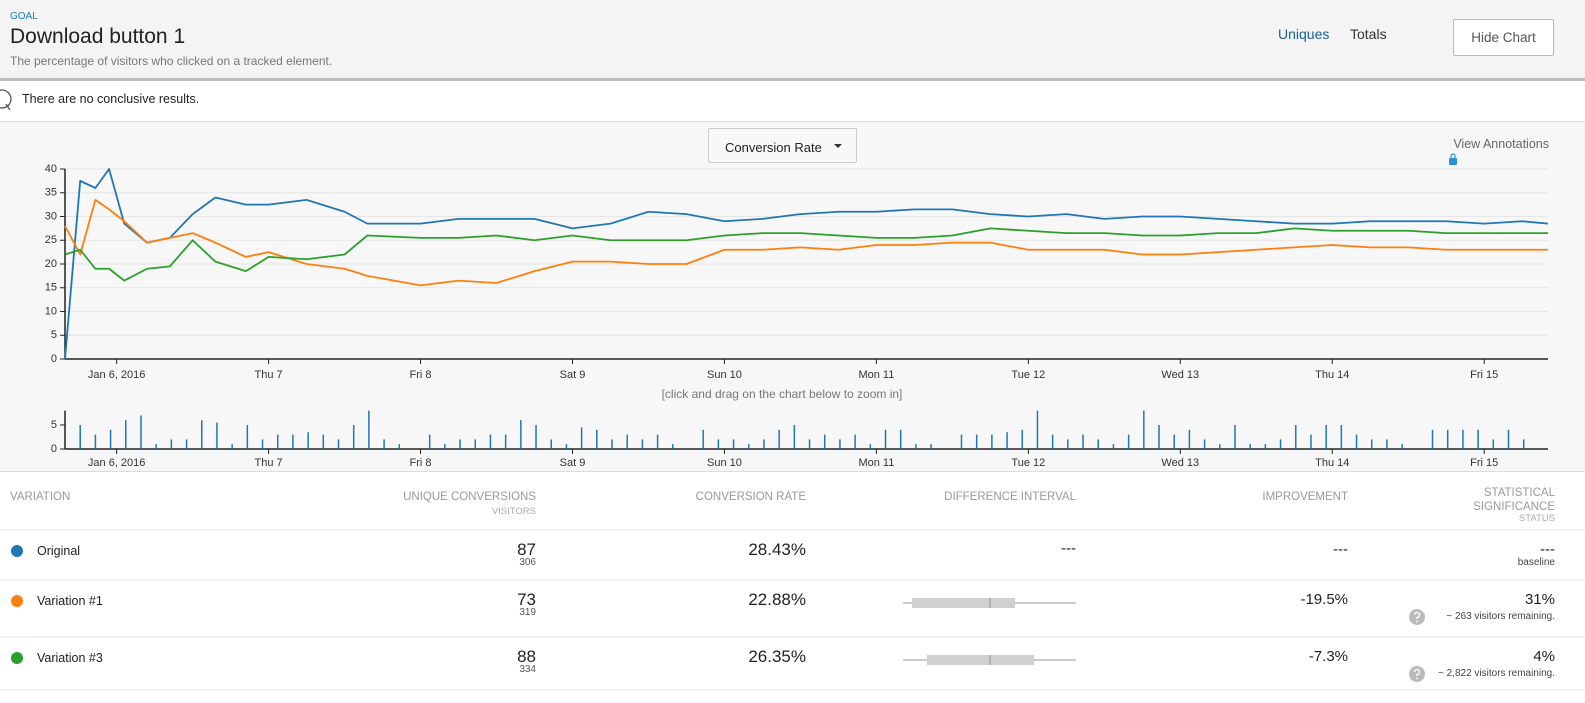 This screenshot has height=703, width=1585. What do you see at coordinates (1501, 144) in the screenshot?
I see `annotations-link: View Annotations` at bounding box center [1501, 144].